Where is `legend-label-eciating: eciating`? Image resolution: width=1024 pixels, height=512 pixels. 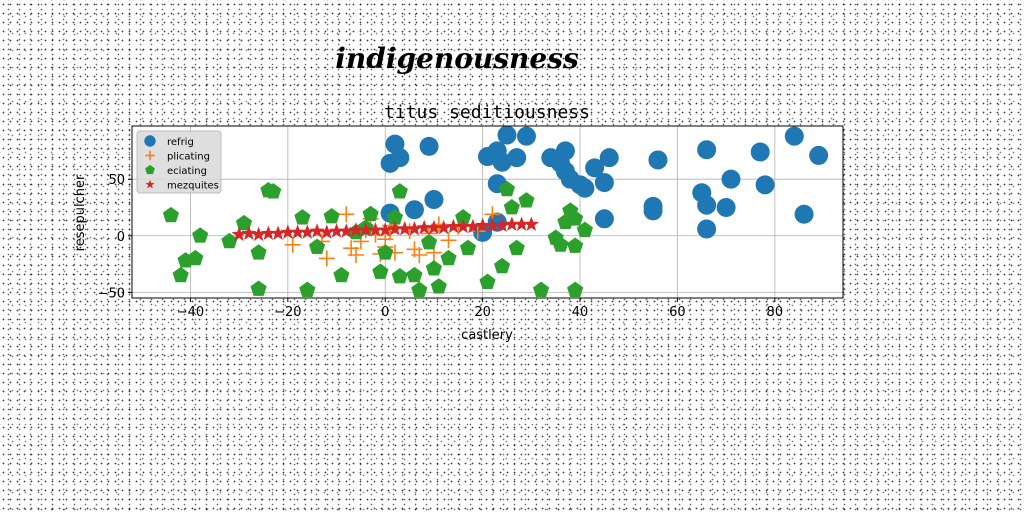
legend-label-eciating: eciating is located at coordinates (187, 171).